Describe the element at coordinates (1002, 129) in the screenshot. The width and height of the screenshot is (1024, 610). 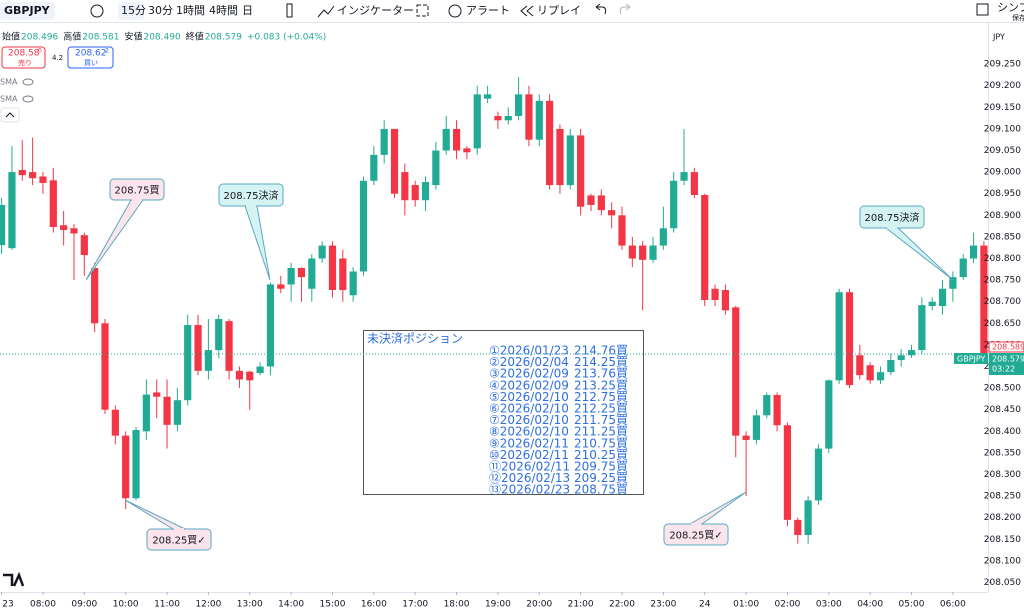
I see `y-tick-label: 209.100` at that location.